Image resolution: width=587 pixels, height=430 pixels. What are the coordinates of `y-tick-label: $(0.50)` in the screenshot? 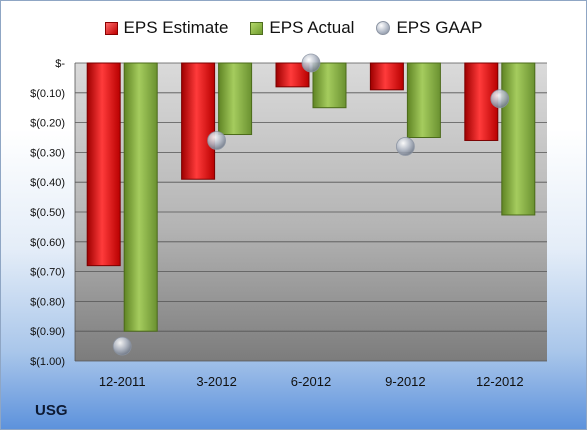 It's located at (47, 213).